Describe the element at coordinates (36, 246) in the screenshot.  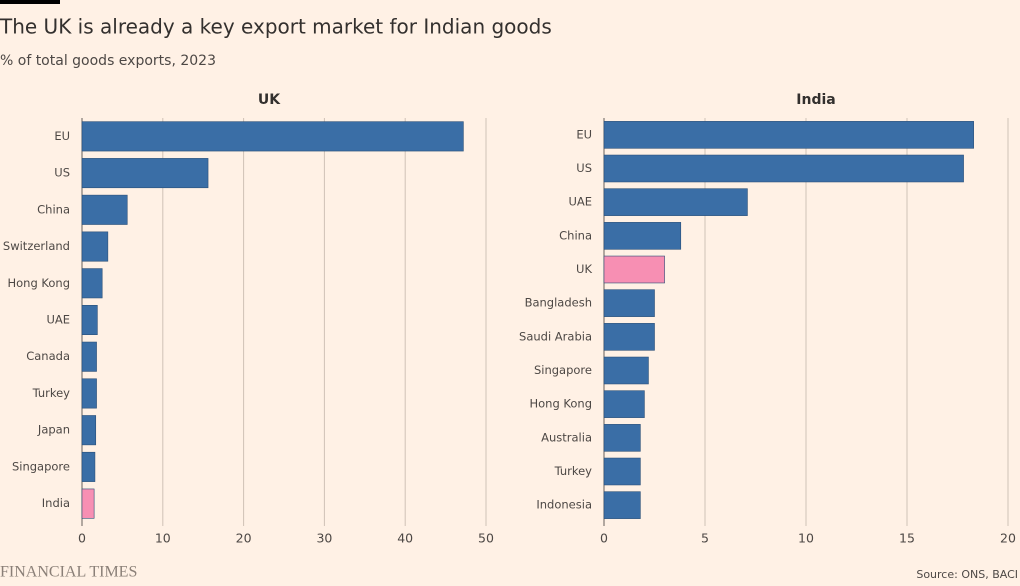
I see `y-tick-label: Switzerland` at that location.